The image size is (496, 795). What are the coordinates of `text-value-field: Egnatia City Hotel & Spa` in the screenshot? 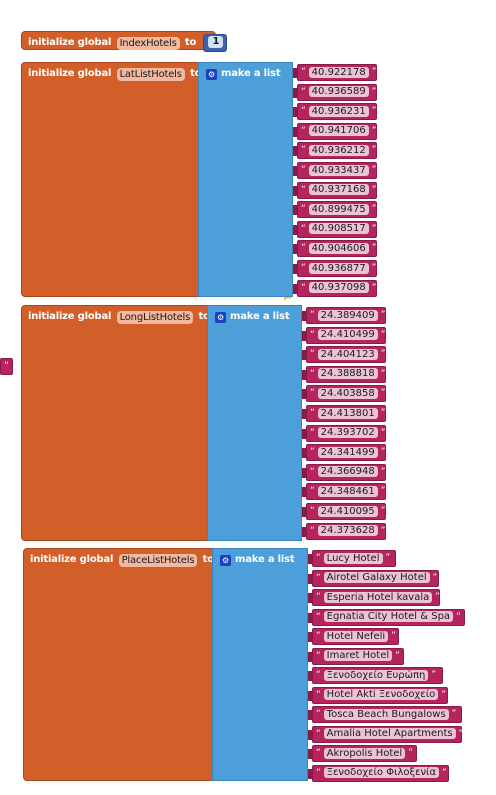 It's located at (388, 616).